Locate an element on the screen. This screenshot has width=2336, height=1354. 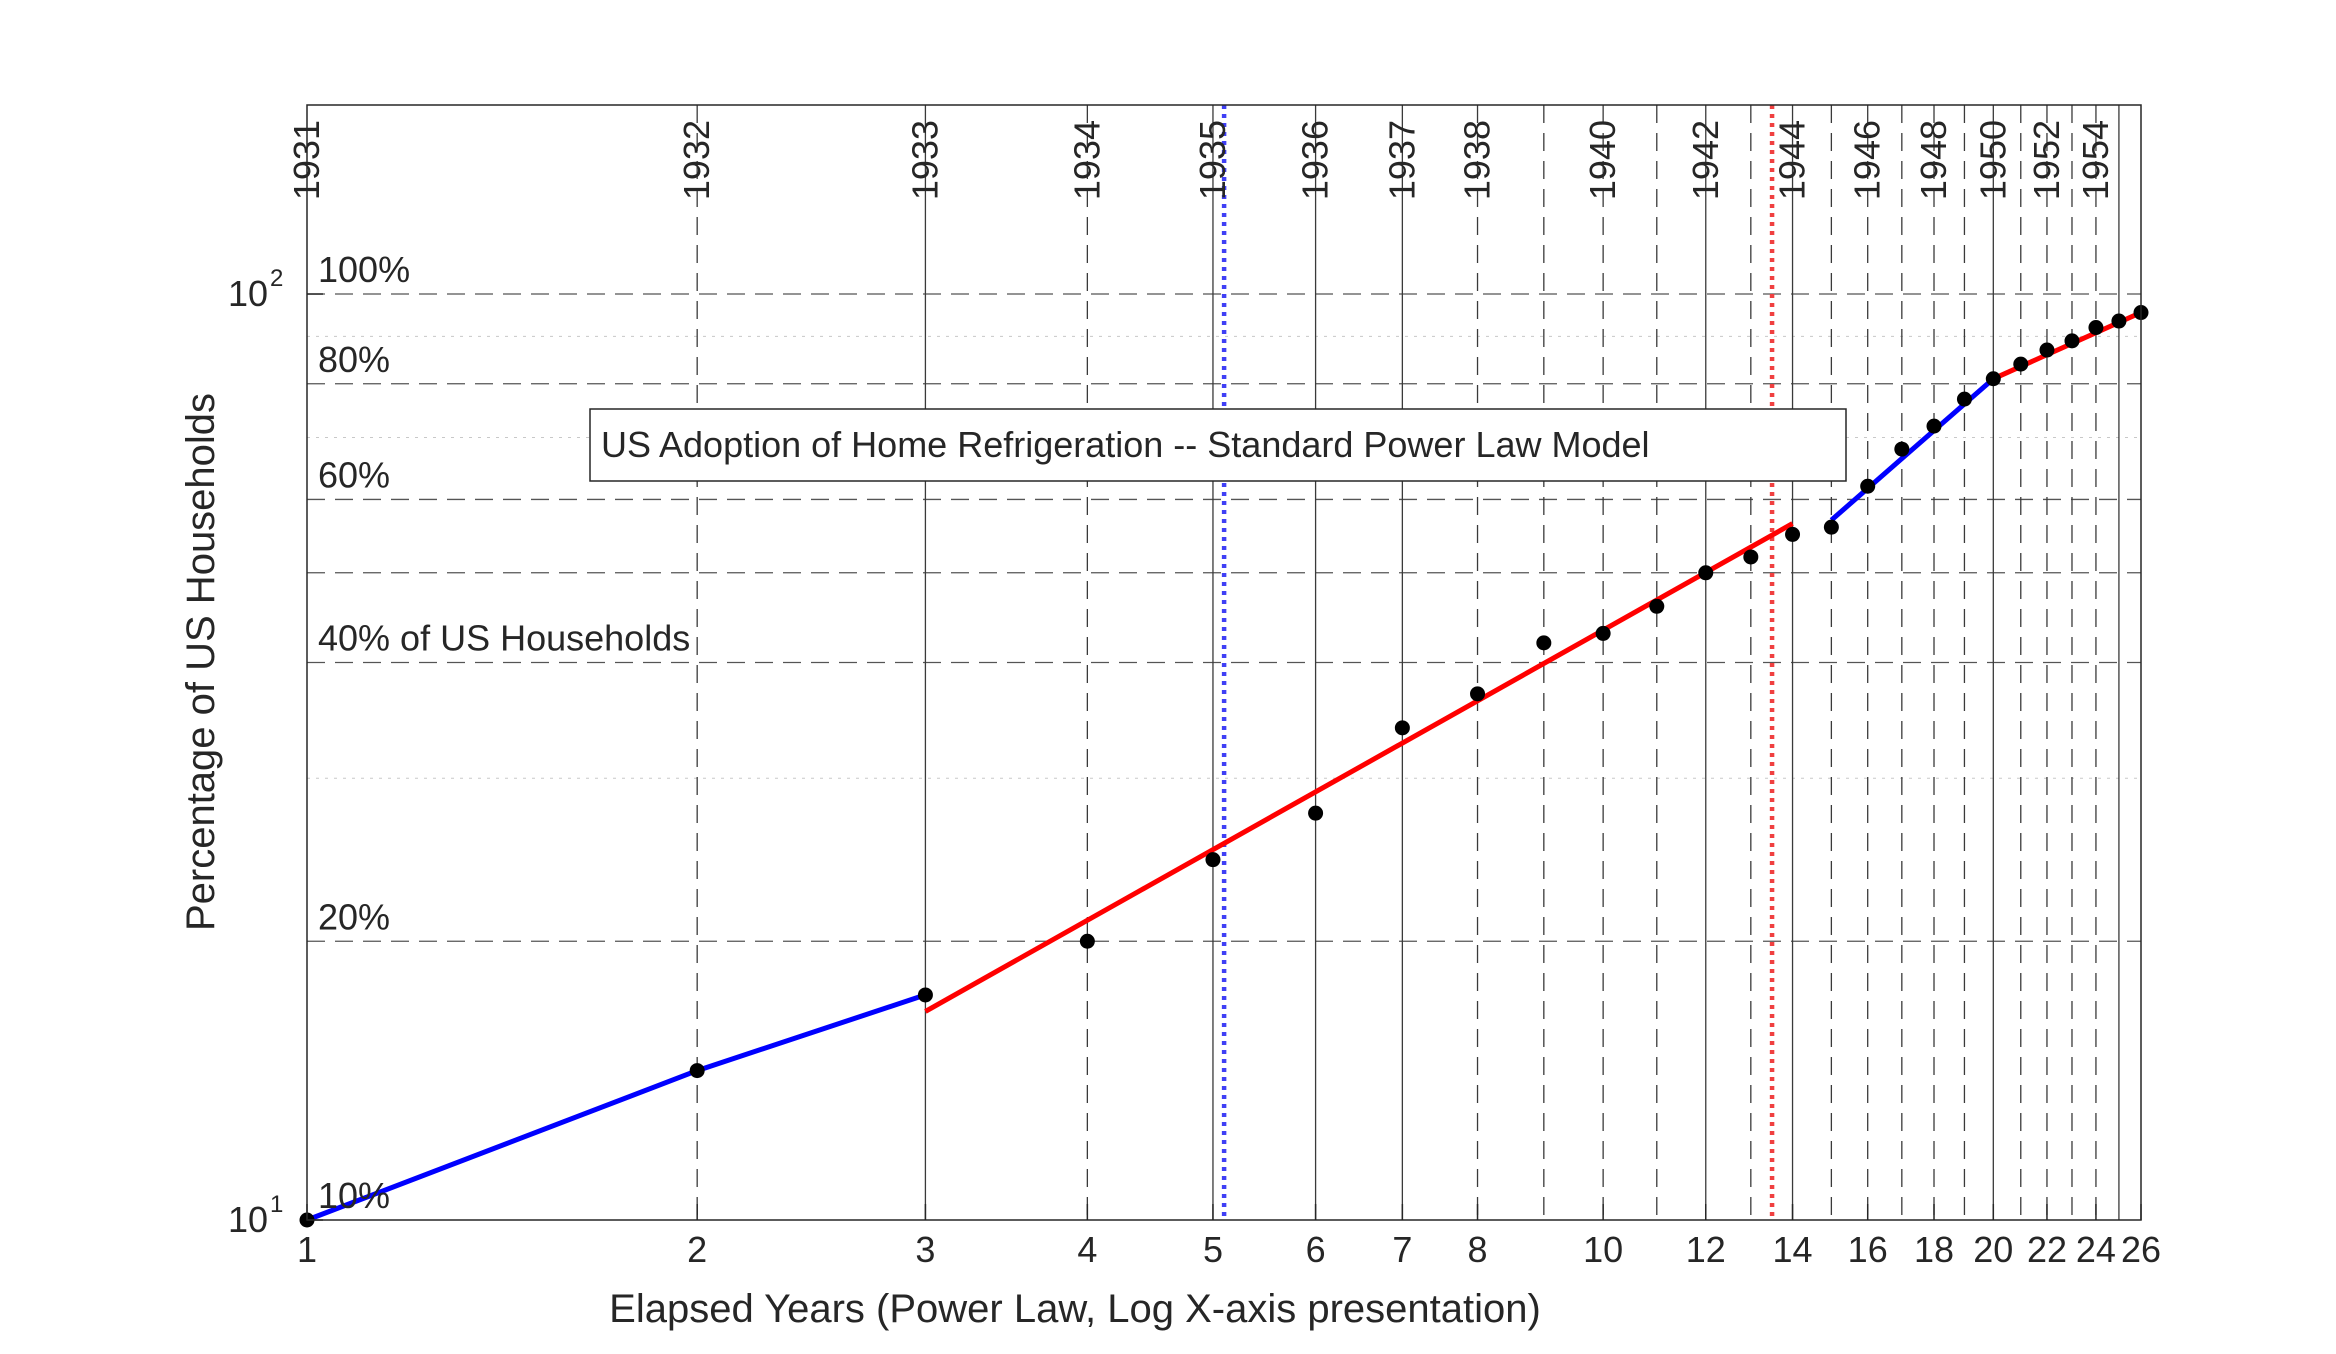
percent-label: 10% is located at coordinates (354, 1195).